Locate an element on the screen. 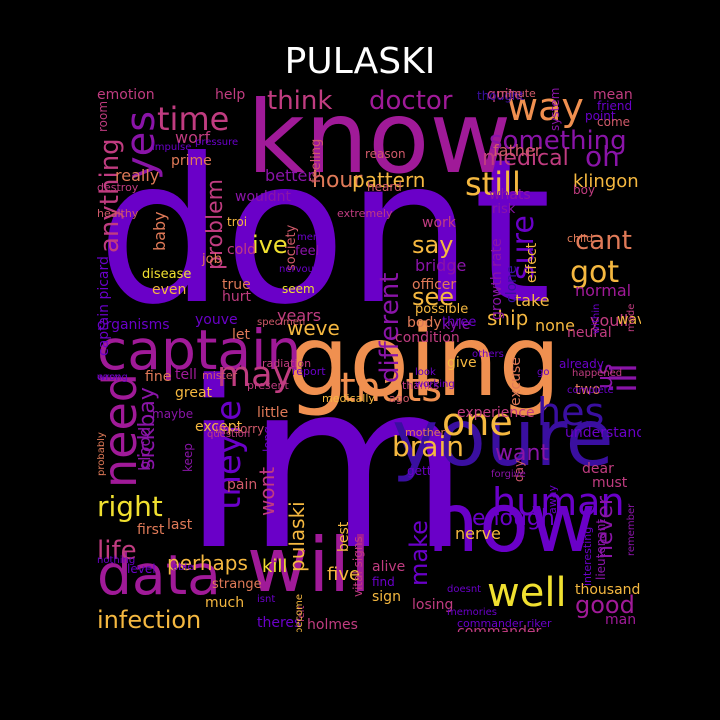  cloud-word: condition is located at coordinates (427, 338).